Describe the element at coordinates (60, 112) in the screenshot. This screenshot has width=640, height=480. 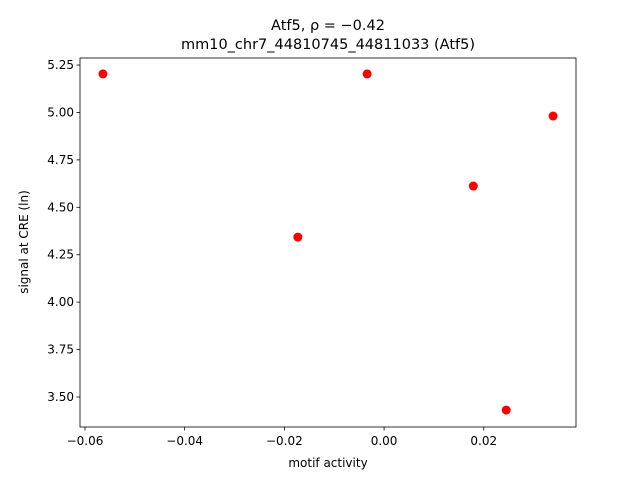
I see `y-tick-label: 5.00` at that location.